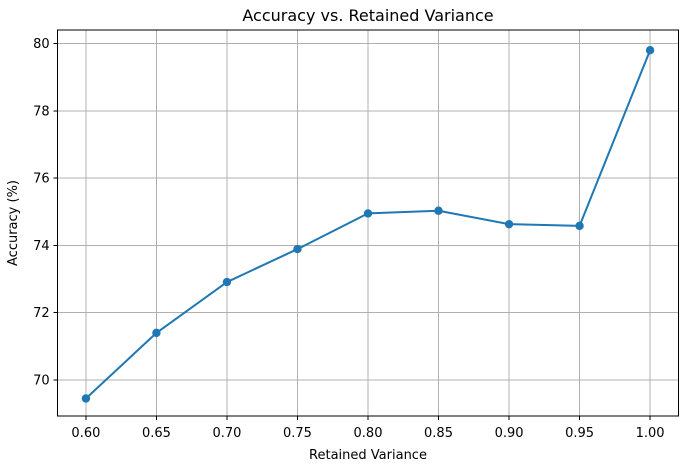 The height and width of the screenshot is (470, 686). I want to click on y-tick-label: 76, so click(41, 179).